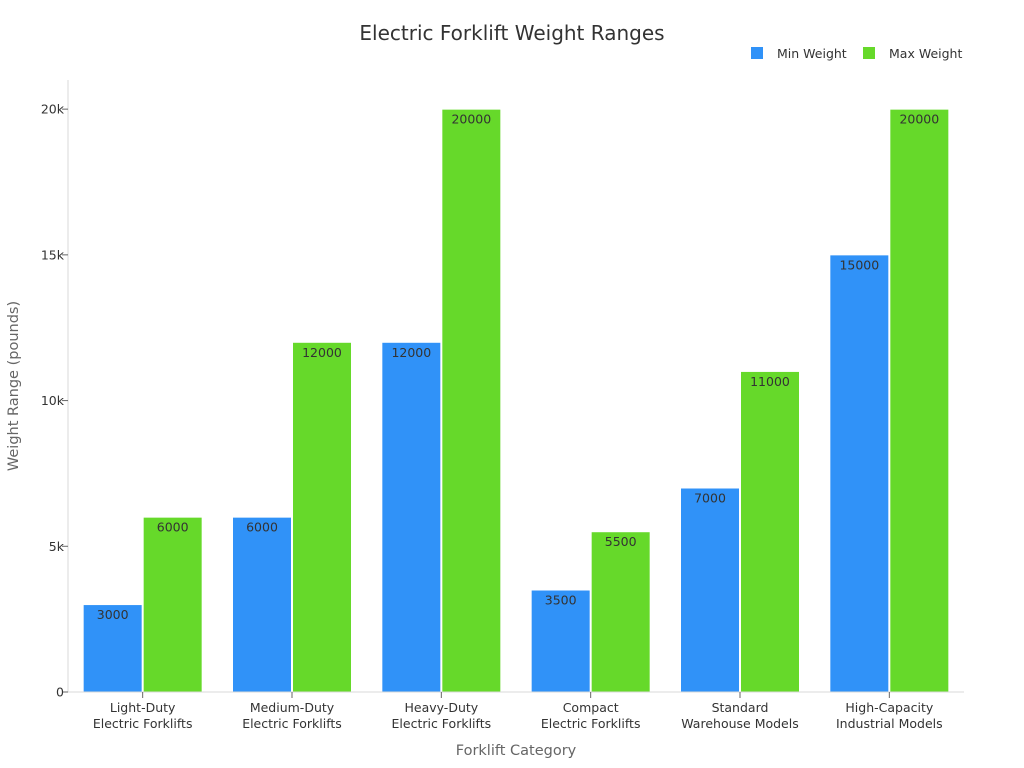 The width and height of the screenshot is (1024, 768). Describe the element at coordinates (441, 707) in the screenshot. I see `x-tick-label-line: Heavy-Duty` at that location.